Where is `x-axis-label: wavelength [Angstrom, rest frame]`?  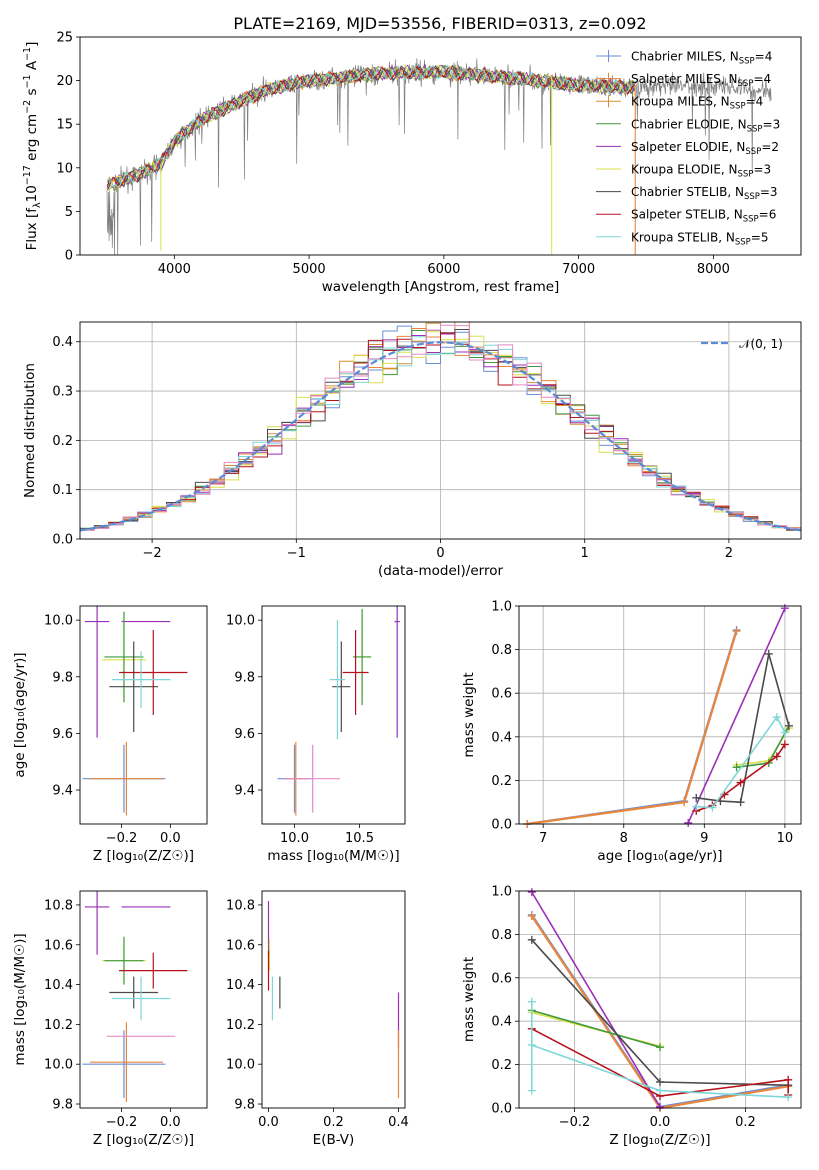
x-axis-label: wavelength [Angstrom, rest frame] is located at coordinates (441, 287).